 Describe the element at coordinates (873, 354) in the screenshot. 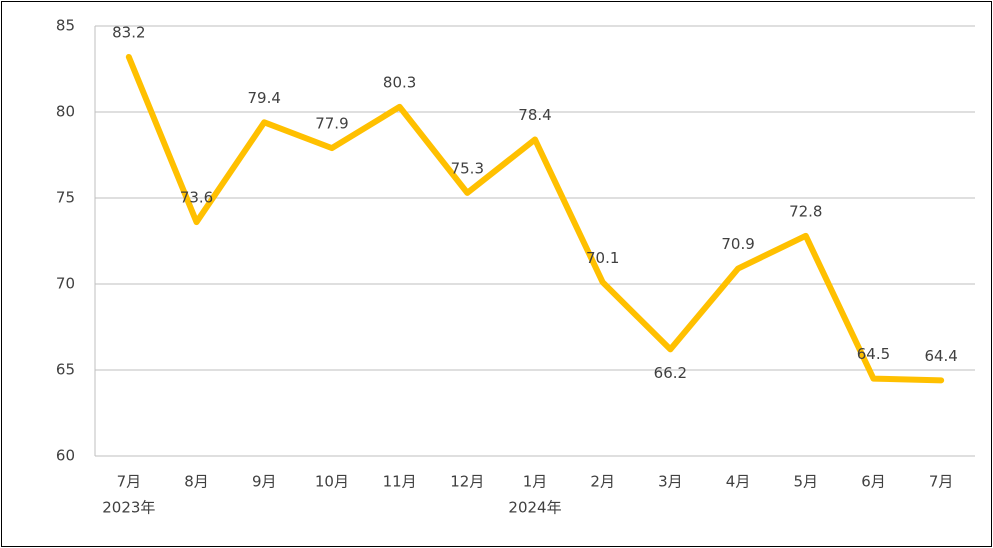

I see `data-label: 64.5` at that location.